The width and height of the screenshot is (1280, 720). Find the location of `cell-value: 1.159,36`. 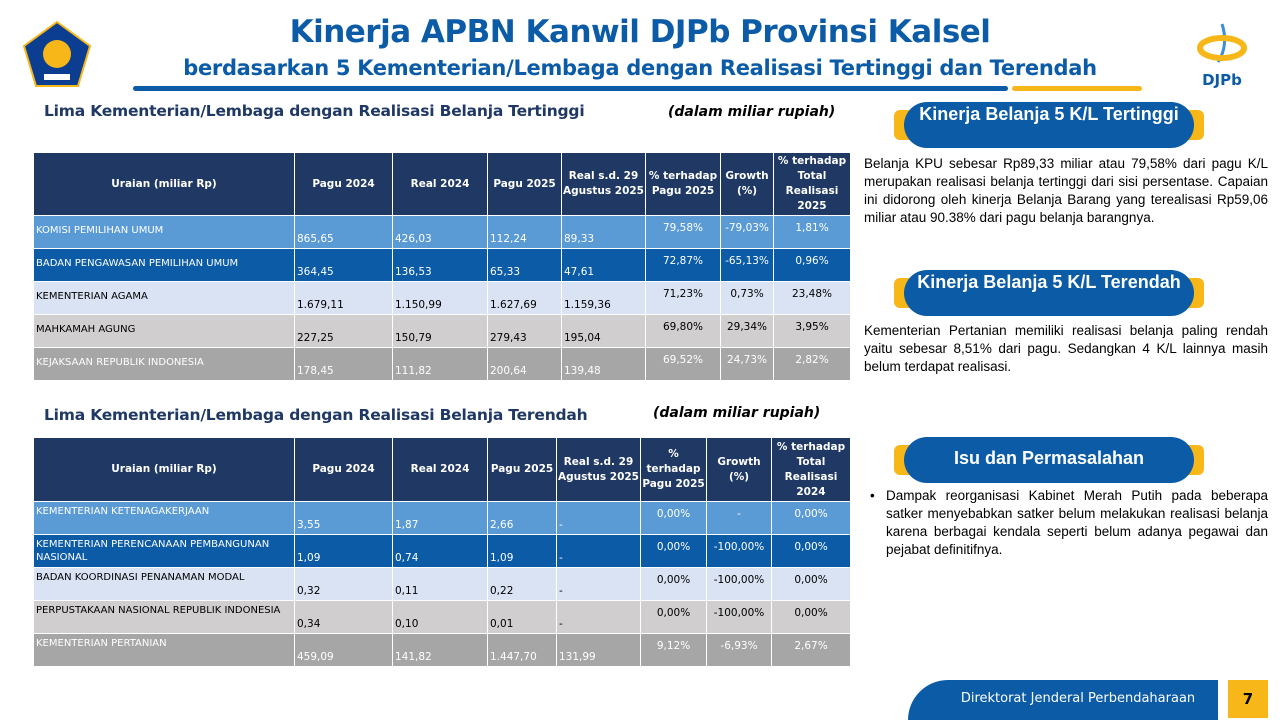

cell-value: 1.159,36 is located at coordinates (603, 298).